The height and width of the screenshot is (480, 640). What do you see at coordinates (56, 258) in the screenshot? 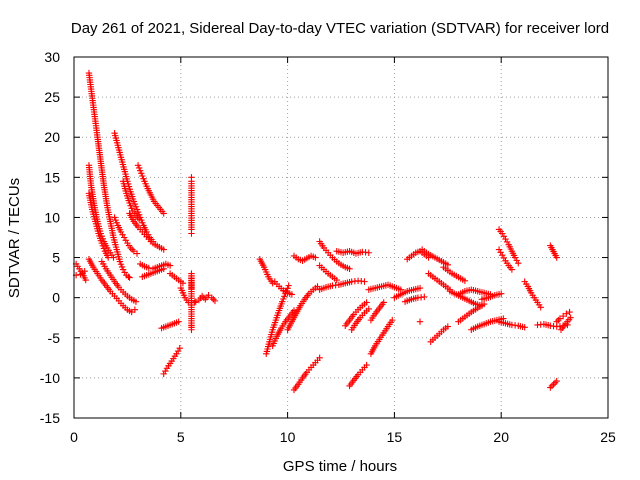
I see `y-tick-label: 5` at bounding box center [56, 258].